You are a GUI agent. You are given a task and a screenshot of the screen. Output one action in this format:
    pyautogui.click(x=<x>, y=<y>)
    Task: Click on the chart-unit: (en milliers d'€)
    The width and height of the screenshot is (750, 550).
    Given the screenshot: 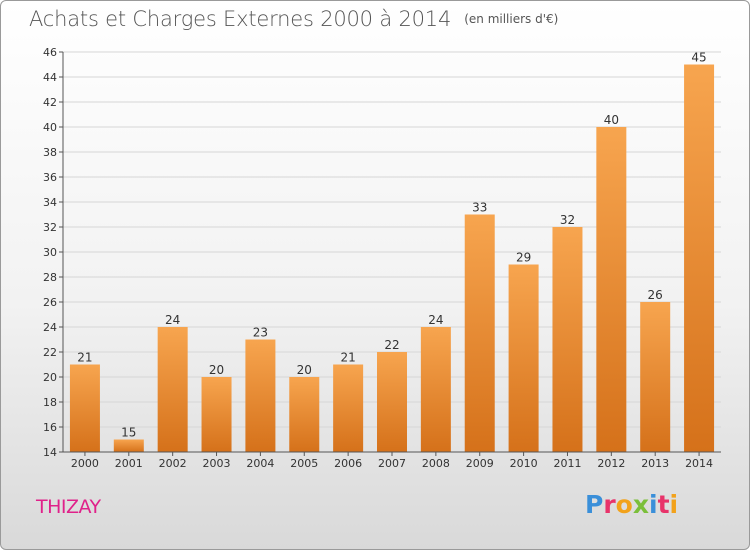 What is the action you would take?
    pyautogui.click(x=511, y=19)
    